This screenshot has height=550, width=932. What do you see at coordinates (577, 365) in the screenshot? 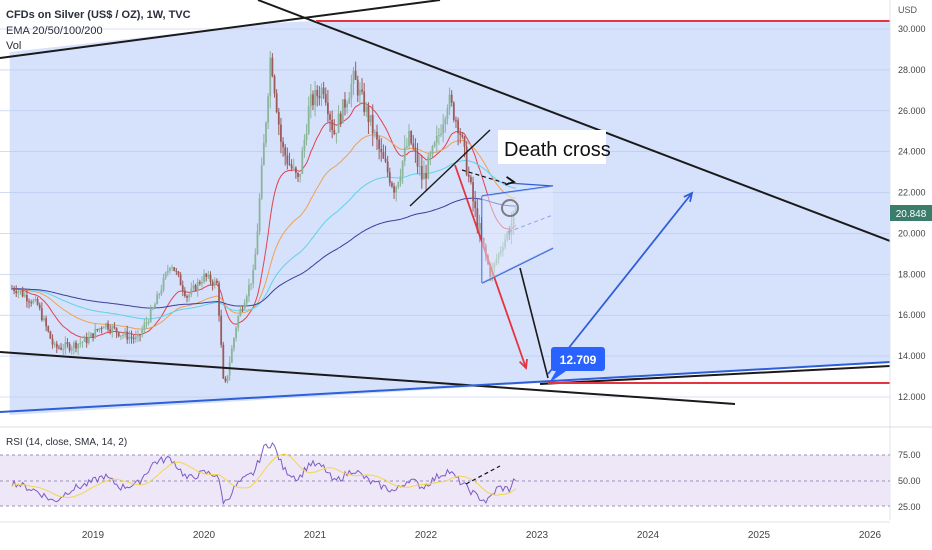
I see `target-price-label: 12.709` at bounding box center [577, 365].